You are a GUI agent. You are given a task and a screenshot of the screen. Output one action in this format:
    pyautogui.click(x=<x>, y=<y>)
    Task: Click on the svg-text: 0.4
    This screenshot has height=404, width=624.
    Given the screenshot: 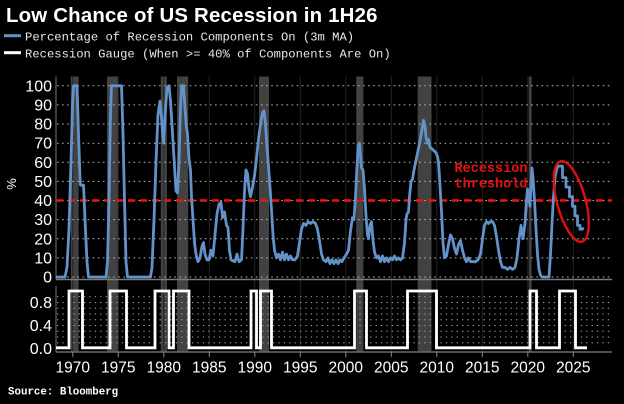 What is the action you would take?
    pyautogui.click(x=41, y=326)
    